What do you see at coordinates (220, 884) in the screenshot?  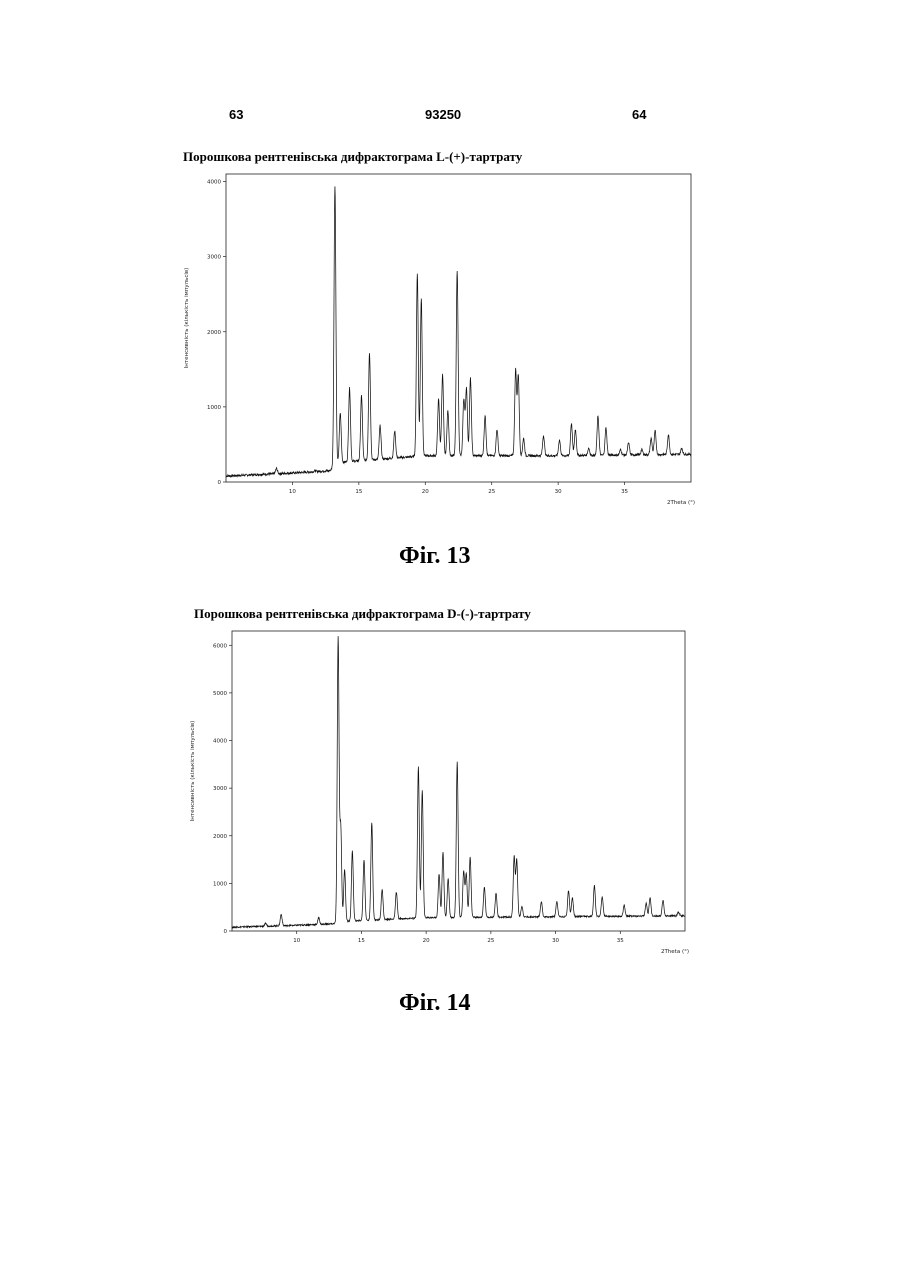 I see `y-tick-label: 1000` at bounding box center [220, 884].